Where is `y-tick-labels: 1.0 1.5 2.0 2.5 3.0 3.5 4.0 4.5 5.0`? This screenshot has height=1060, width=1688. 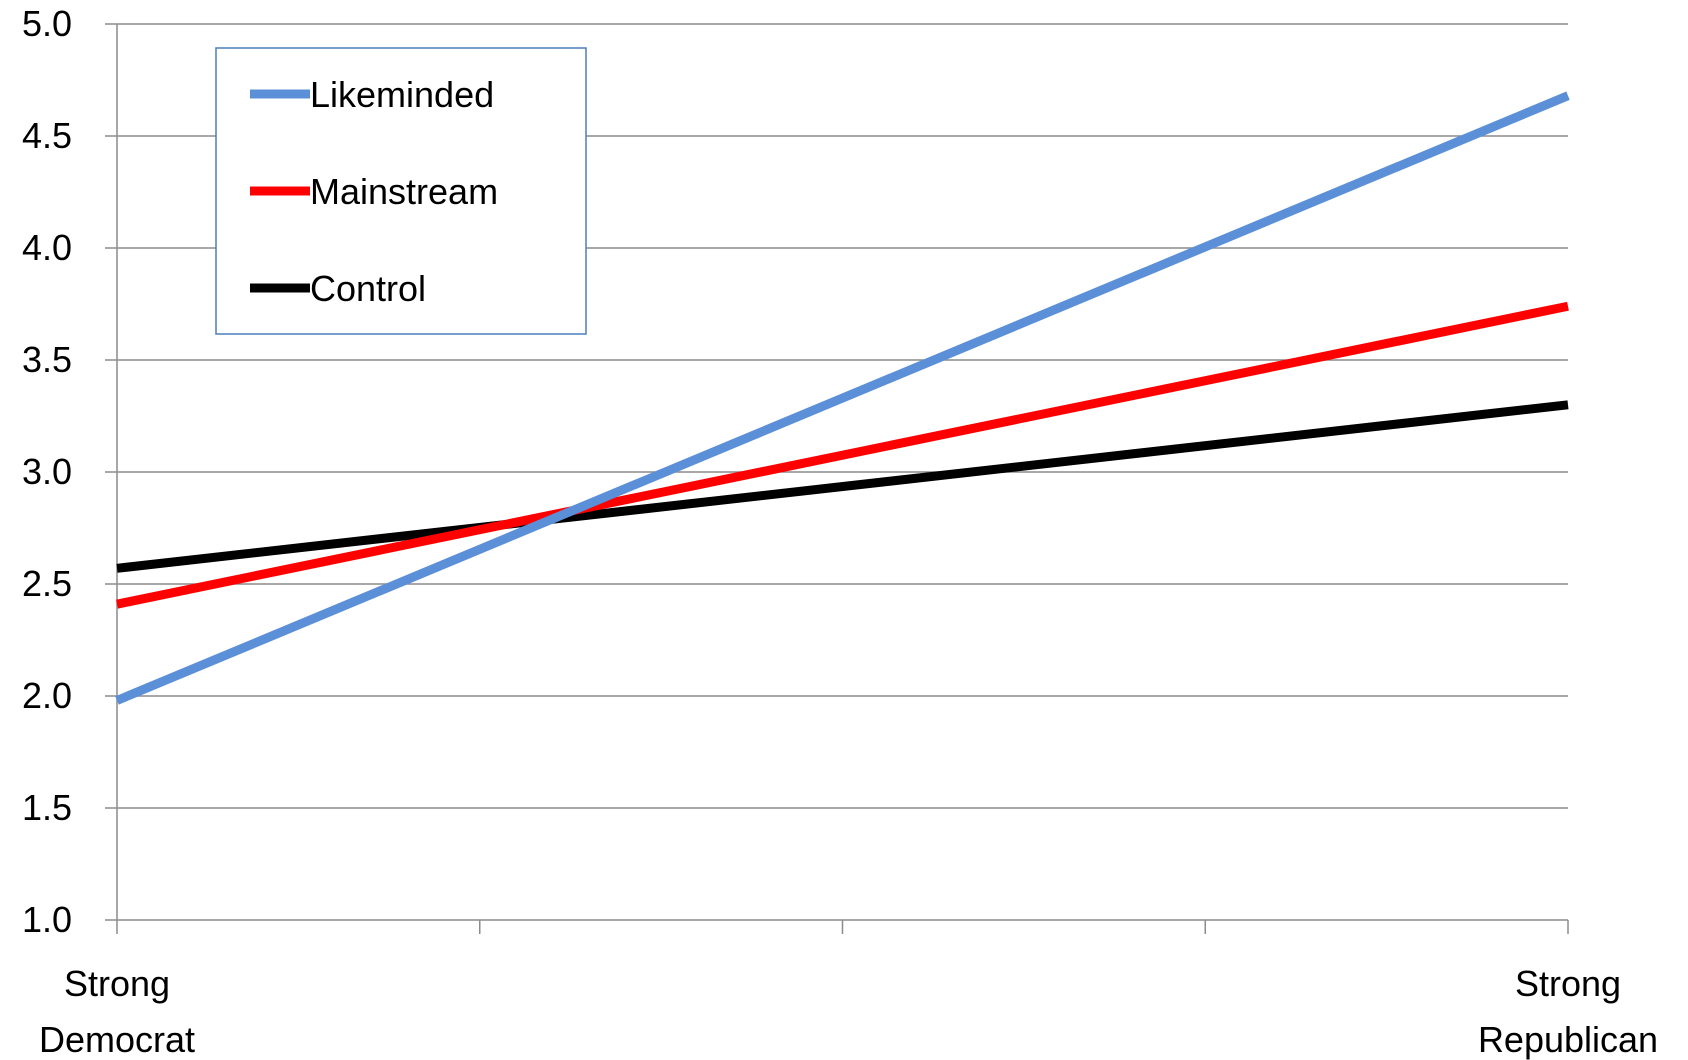 y-tick-labels: 1.0 1.5 2.0 2.5 3.0 3.5 4.0 4.5 5.0 is located at coordinates (47, 471).